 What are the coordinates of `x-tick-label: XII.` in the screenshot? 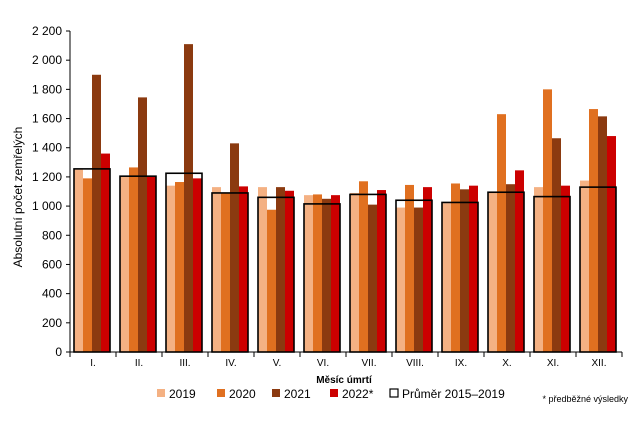 It's located at (598, 363).